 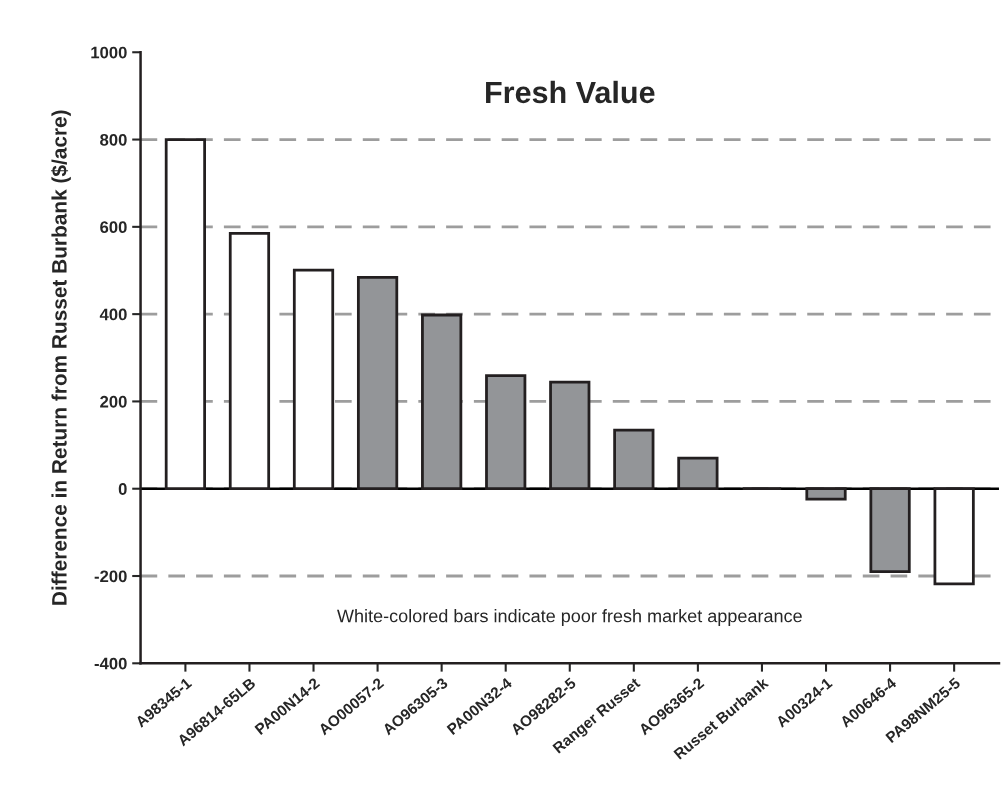 I want to click on y-tick-label: 800, so click(x=113, y=139).